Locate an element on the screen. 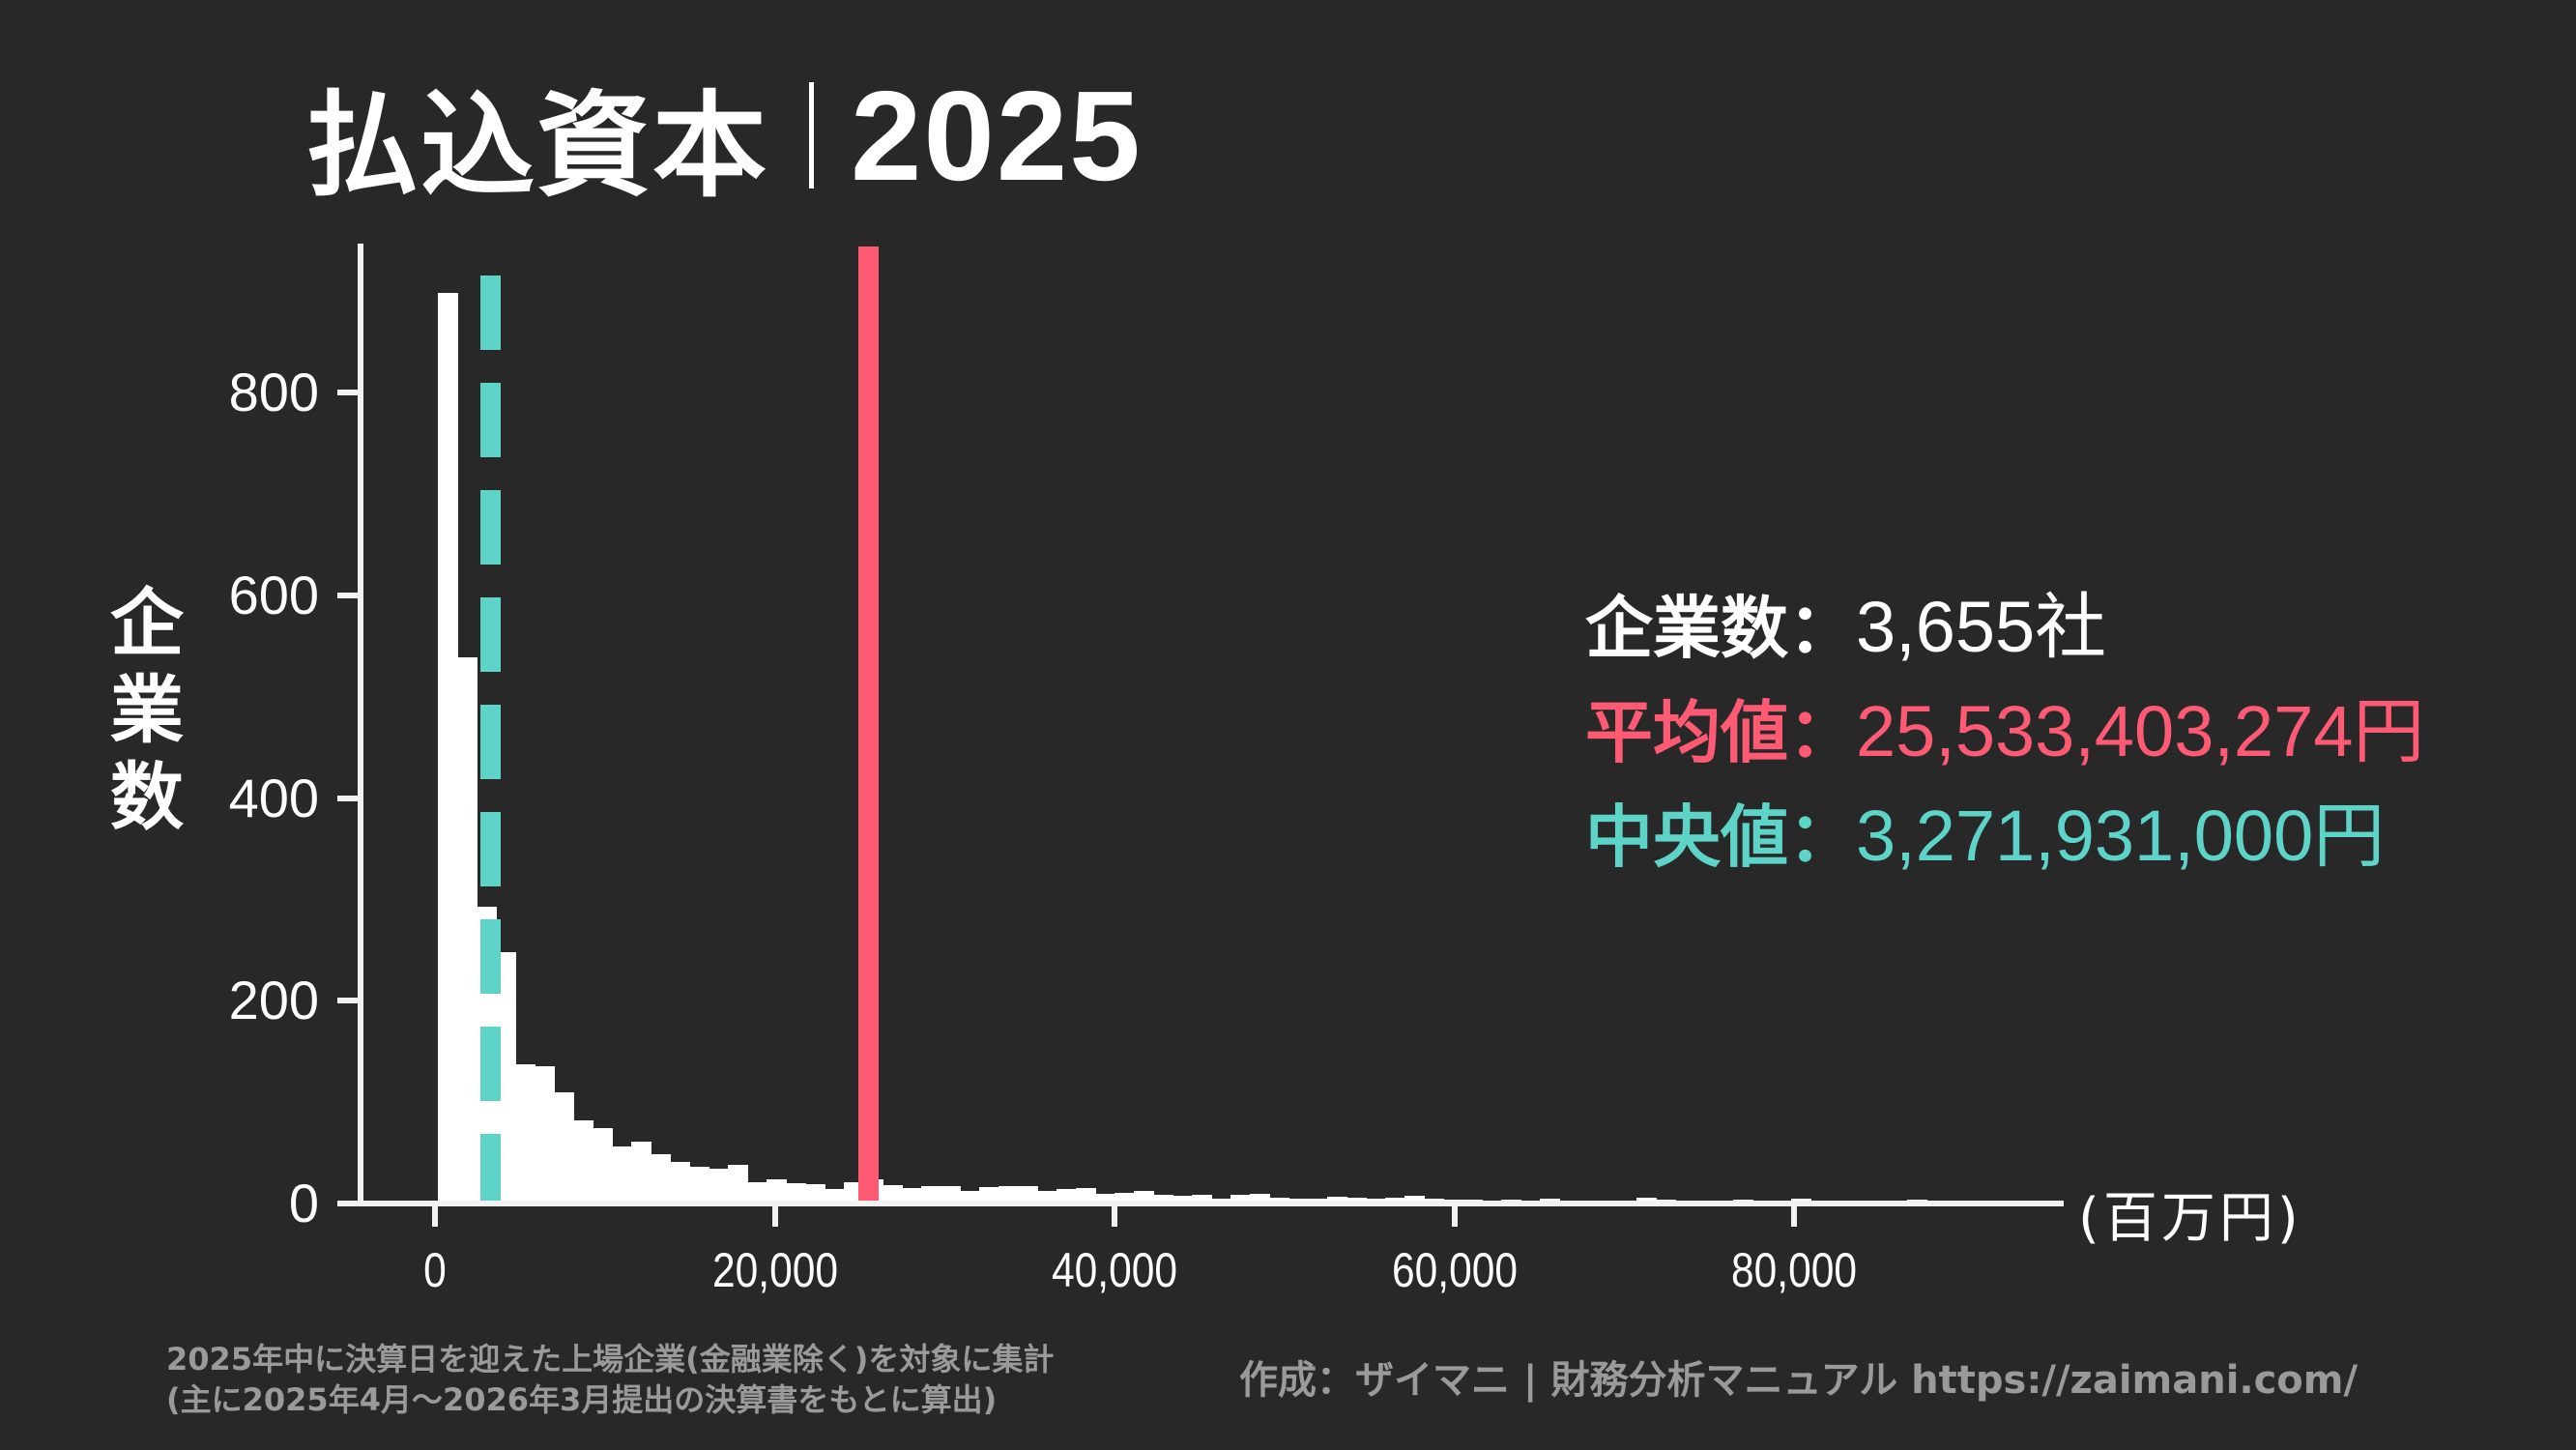 The image size is (2576, 1450). title-metric: 払込資本 is located at coordinates (536, 145).